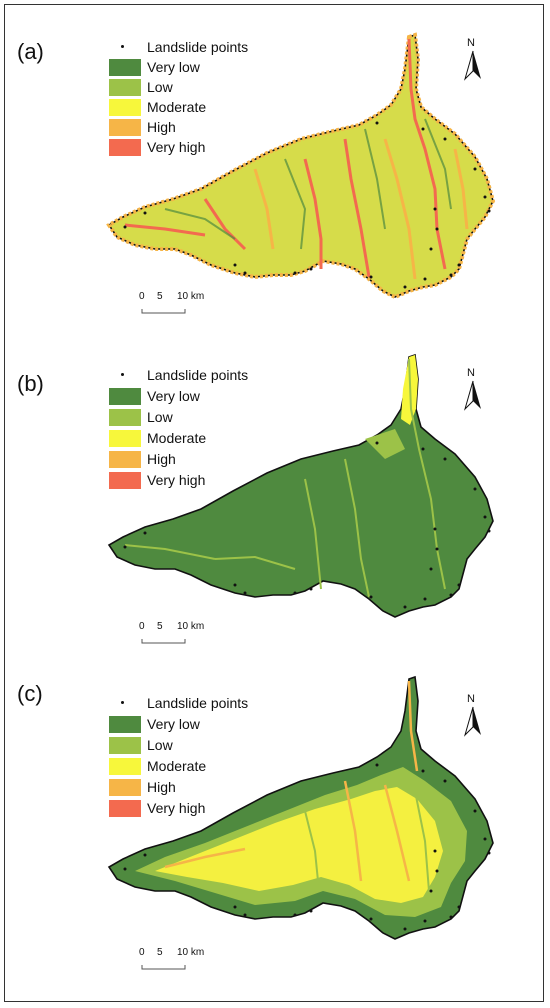 The height and width of the screenshot is (1008, 550). Describe the element at coordinates (179, 962) in the screenshot. I see `scale-bar-c: 0 5 10 km` at that location.